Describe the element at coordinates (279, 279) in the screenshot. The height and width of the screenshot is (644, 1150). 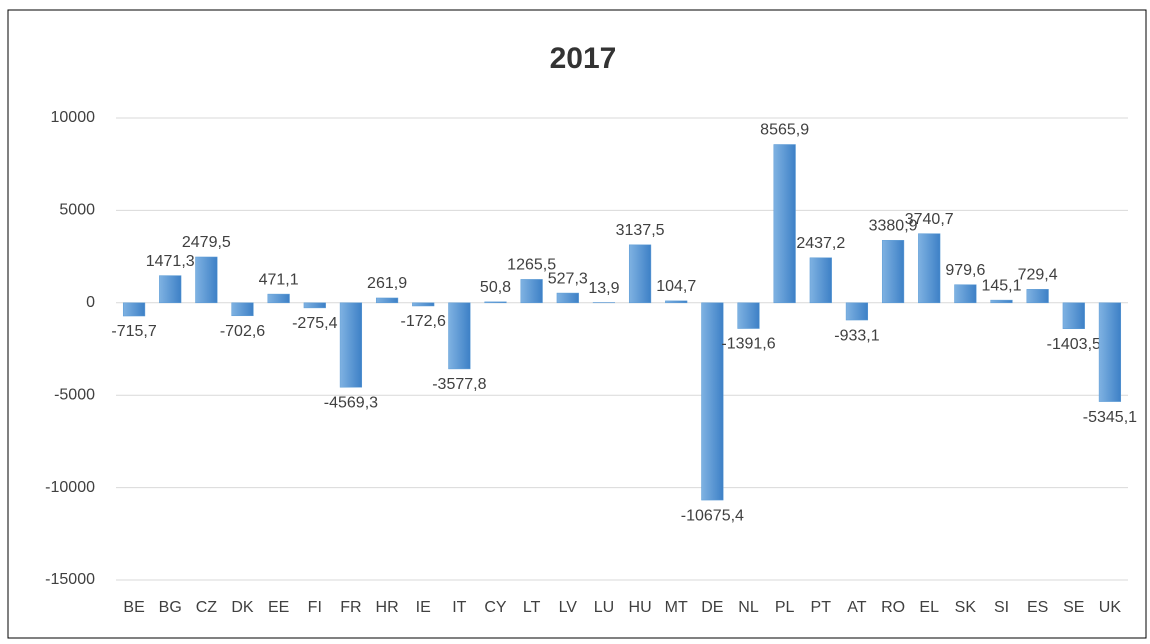
I see `value-label: 471,1` at that location.